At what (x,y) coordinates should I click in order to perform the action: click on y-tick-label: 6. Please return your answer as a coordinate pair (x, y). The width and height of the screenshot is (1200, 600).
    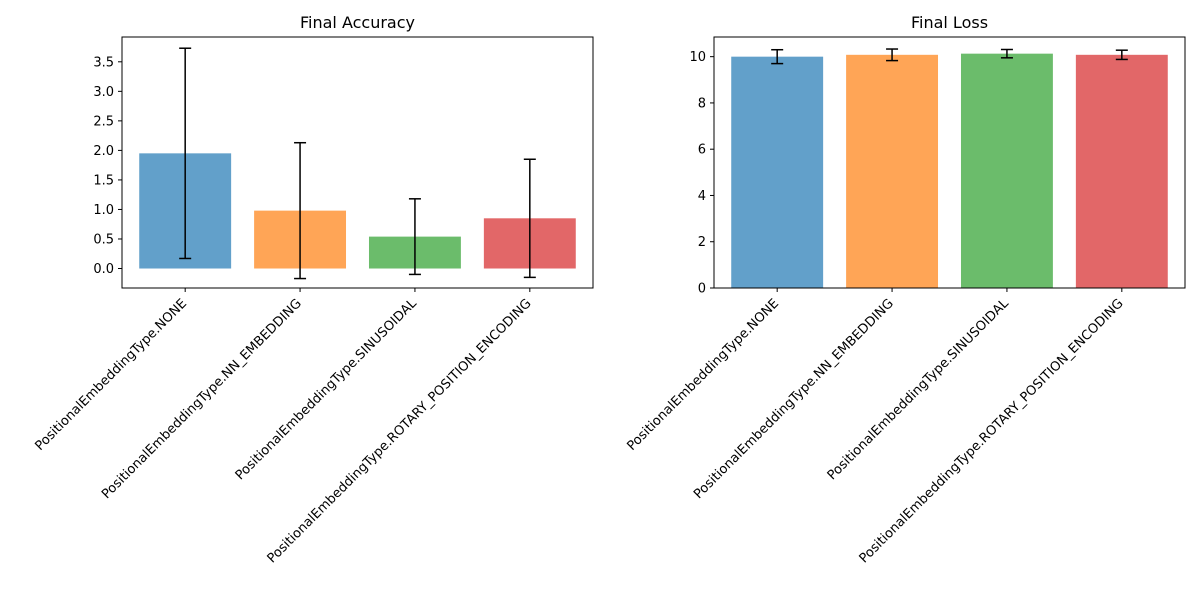
    Looking at the image, I should click on (702, 150).